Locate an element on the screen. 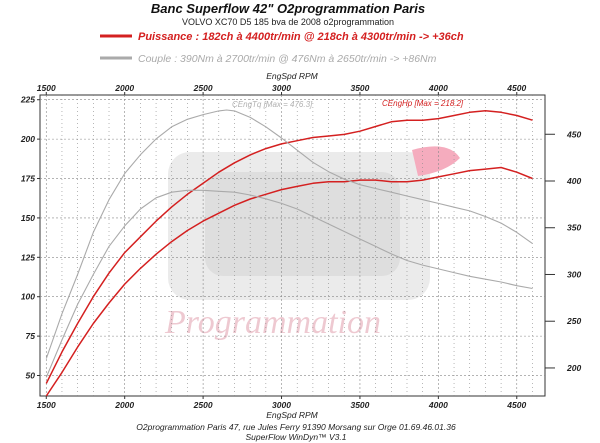 The image size is (600, 443). x-tick-label-bottom: 4500 is located at coordinates (516, 405).